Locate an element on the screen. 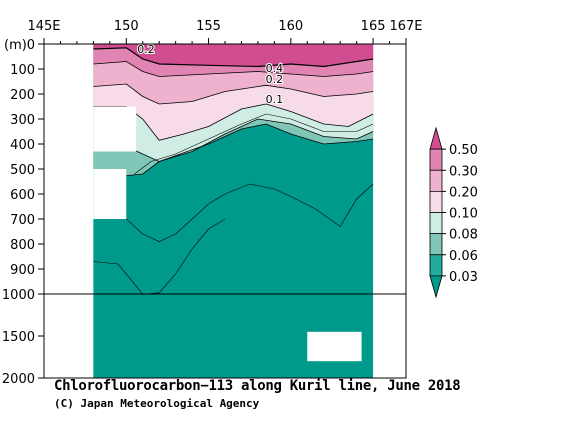 Image resolution: width=570 pixels, height=423 pixels. contour-line-0.06 is located at coordinates (233, 151).